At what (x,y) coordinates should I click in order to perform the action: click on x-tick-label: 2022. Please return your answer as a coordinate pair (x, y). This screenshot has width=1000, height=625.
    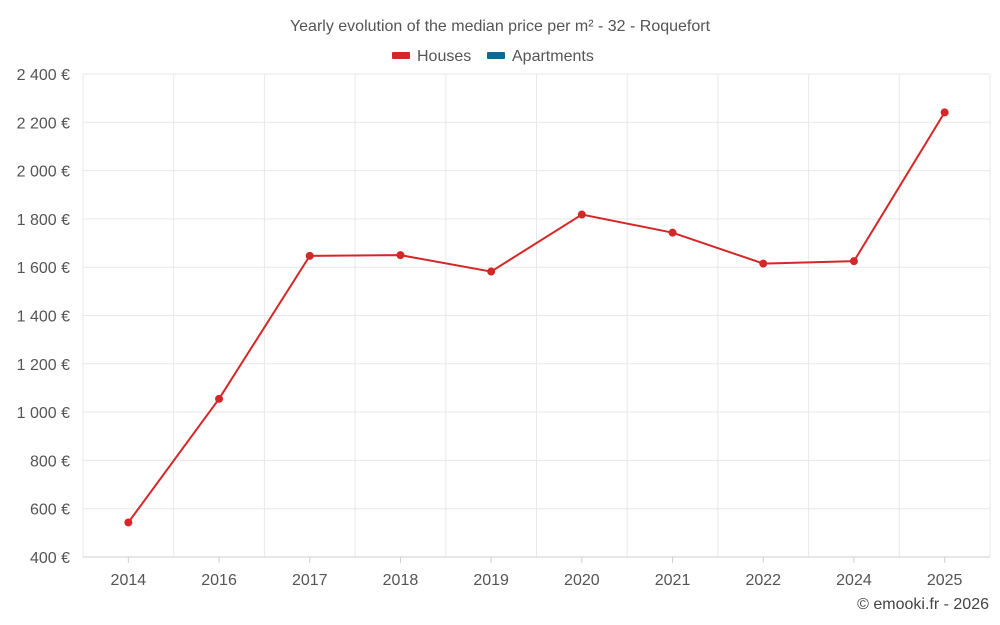
    Looking at the image, I should click on (763, 580).